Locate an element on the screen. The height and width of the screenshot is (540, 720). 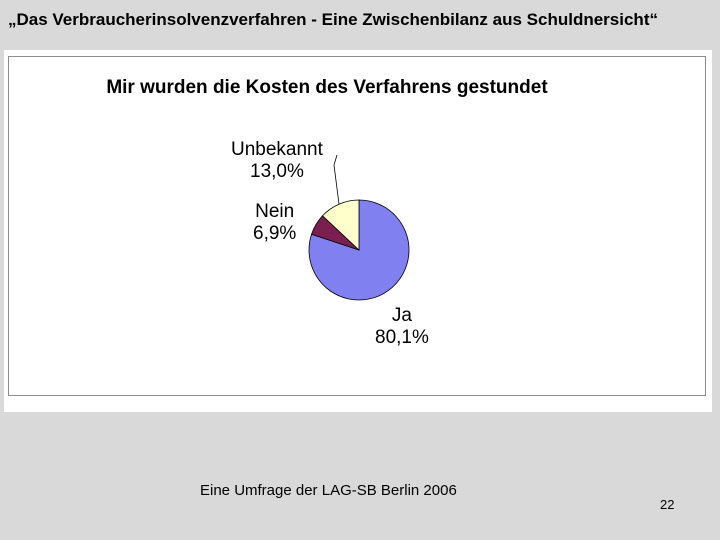
slice-label-ja-percent: 80,1% is located at coordinates (402, 337).